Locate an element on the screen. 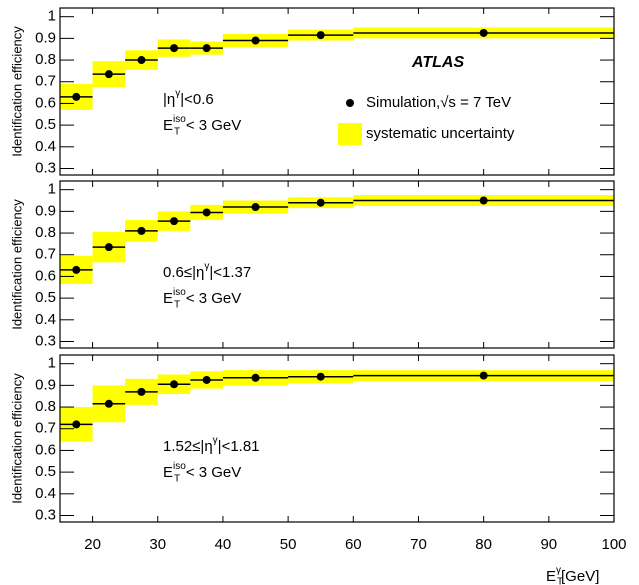 This screenshot has width=639, height=585. region-label-part: 1.52≤|η is located at coordinates (188, 446).